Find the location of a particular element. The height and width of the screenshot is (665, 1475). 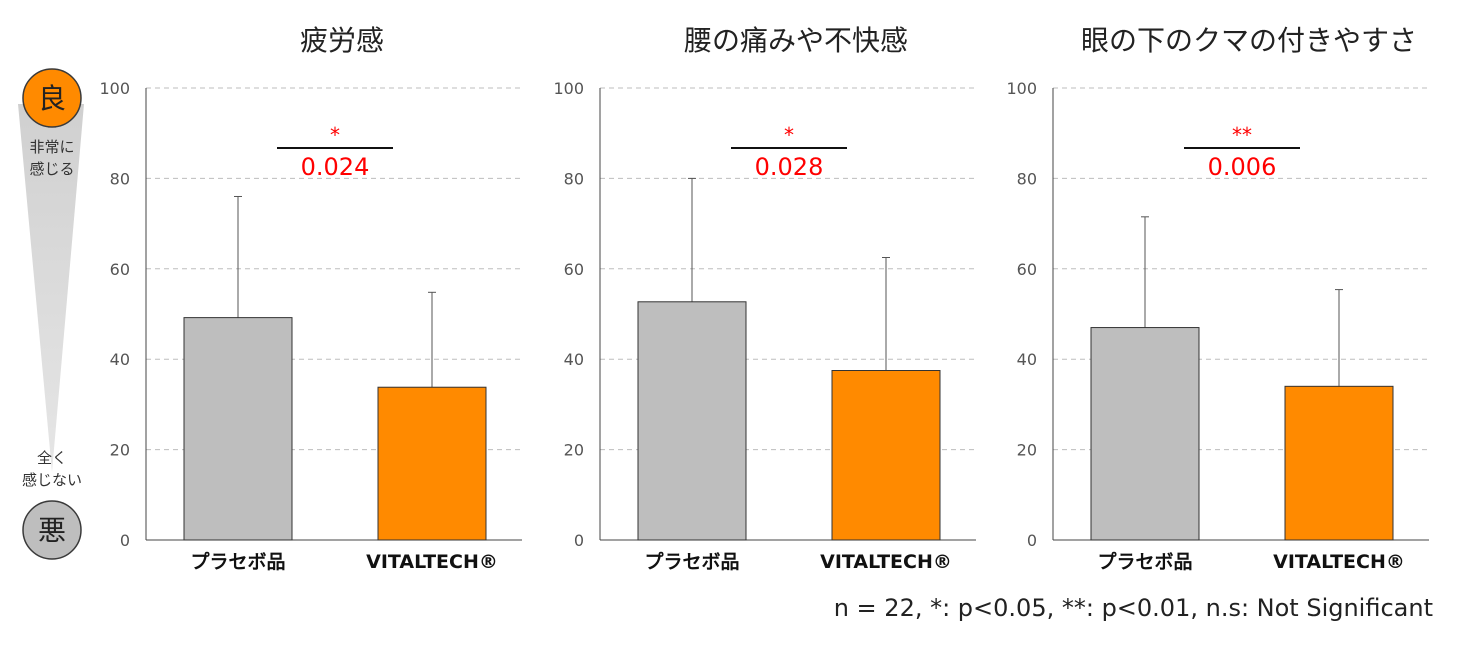

good-label-line2: 感じる is located at coordinates (51, 169).